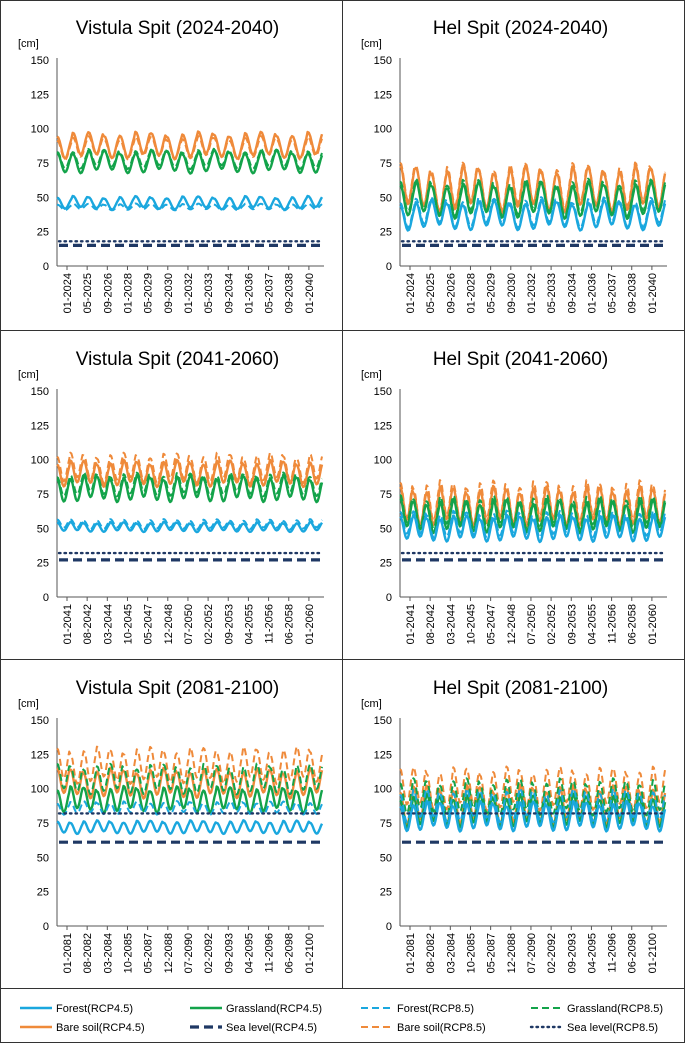 This screenshot has width=685, height=1043. I want to click on x-tick-label: 01-2028, so click(128, 293).